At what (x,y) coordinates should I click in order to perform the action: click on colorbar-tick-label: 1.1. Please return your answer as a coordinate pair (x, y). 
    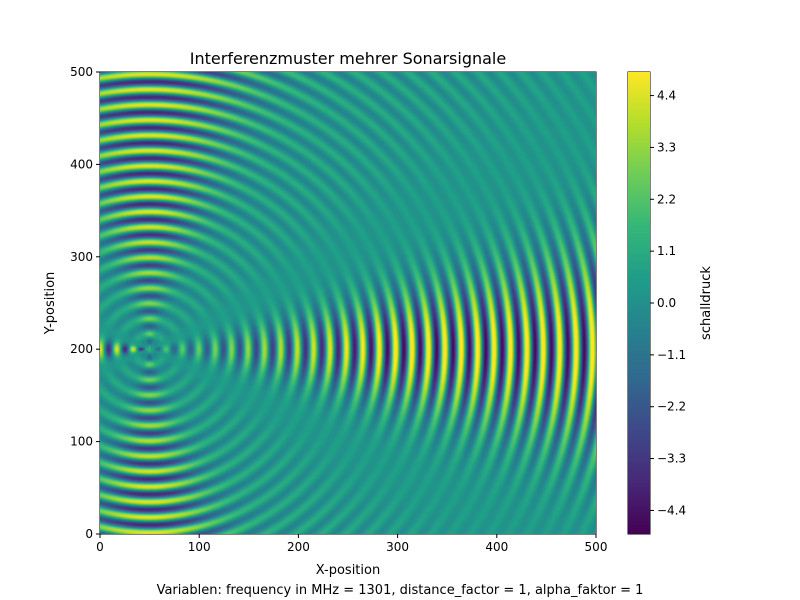
    Looking at the image, I should click on (666, 251).